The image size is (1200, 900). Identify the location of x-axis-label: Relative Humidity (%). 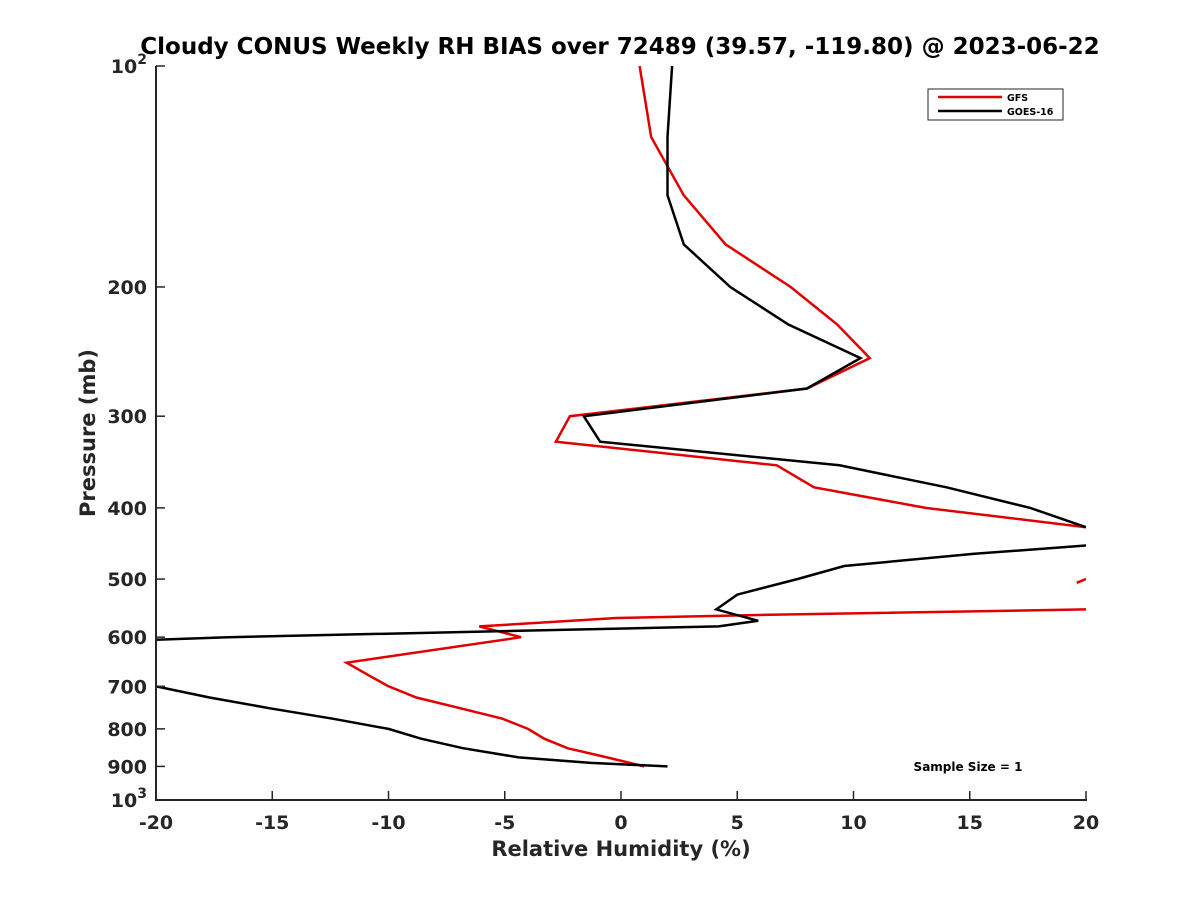
(620, 849).